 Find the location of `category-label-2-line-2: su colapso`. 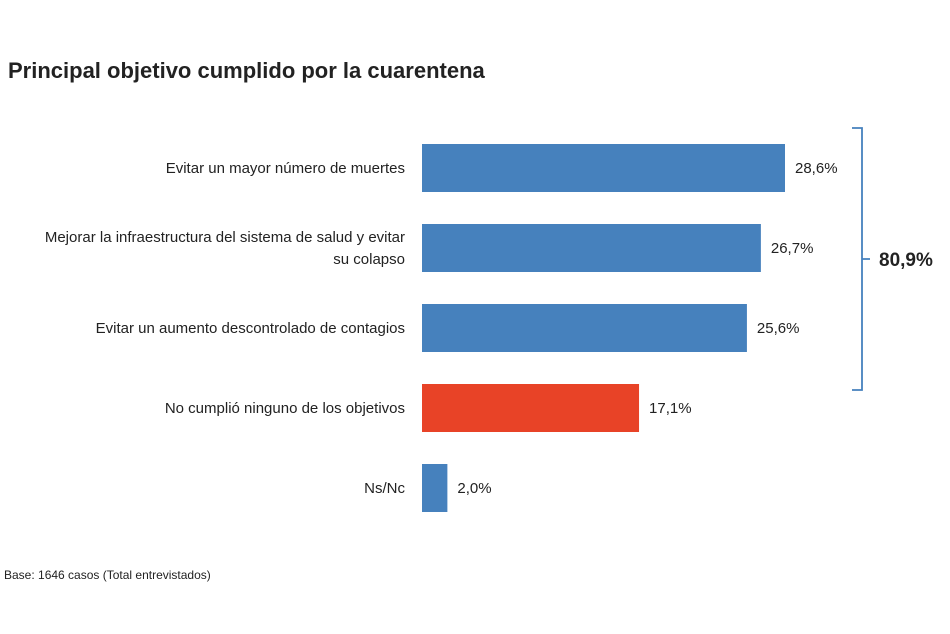

category-label-2-line-2: su colapso is located at coordinates (369, 259).